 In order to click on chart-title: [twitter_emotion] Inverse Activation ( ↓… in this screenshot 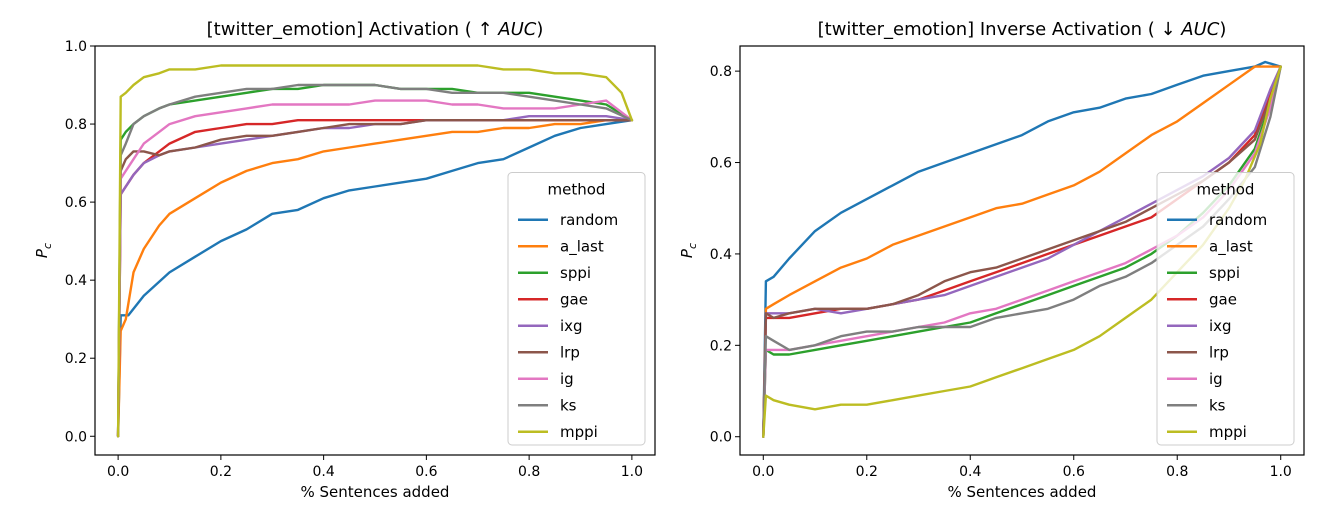, I will do `click(1022, 29)`.